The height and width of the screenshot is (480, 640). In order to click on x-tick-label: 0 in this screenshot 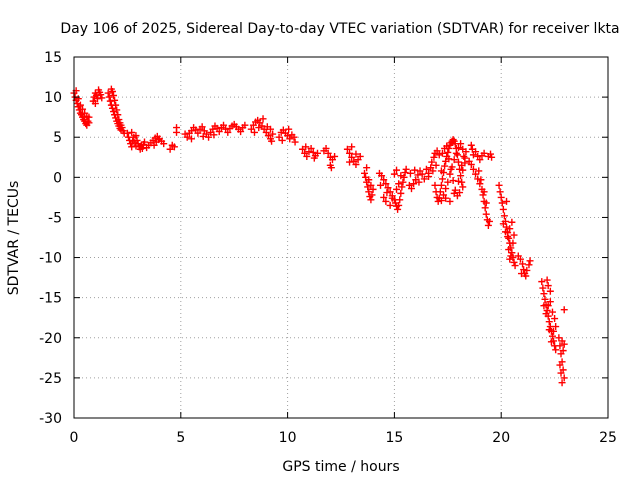, I will do `click(74, 438)`.